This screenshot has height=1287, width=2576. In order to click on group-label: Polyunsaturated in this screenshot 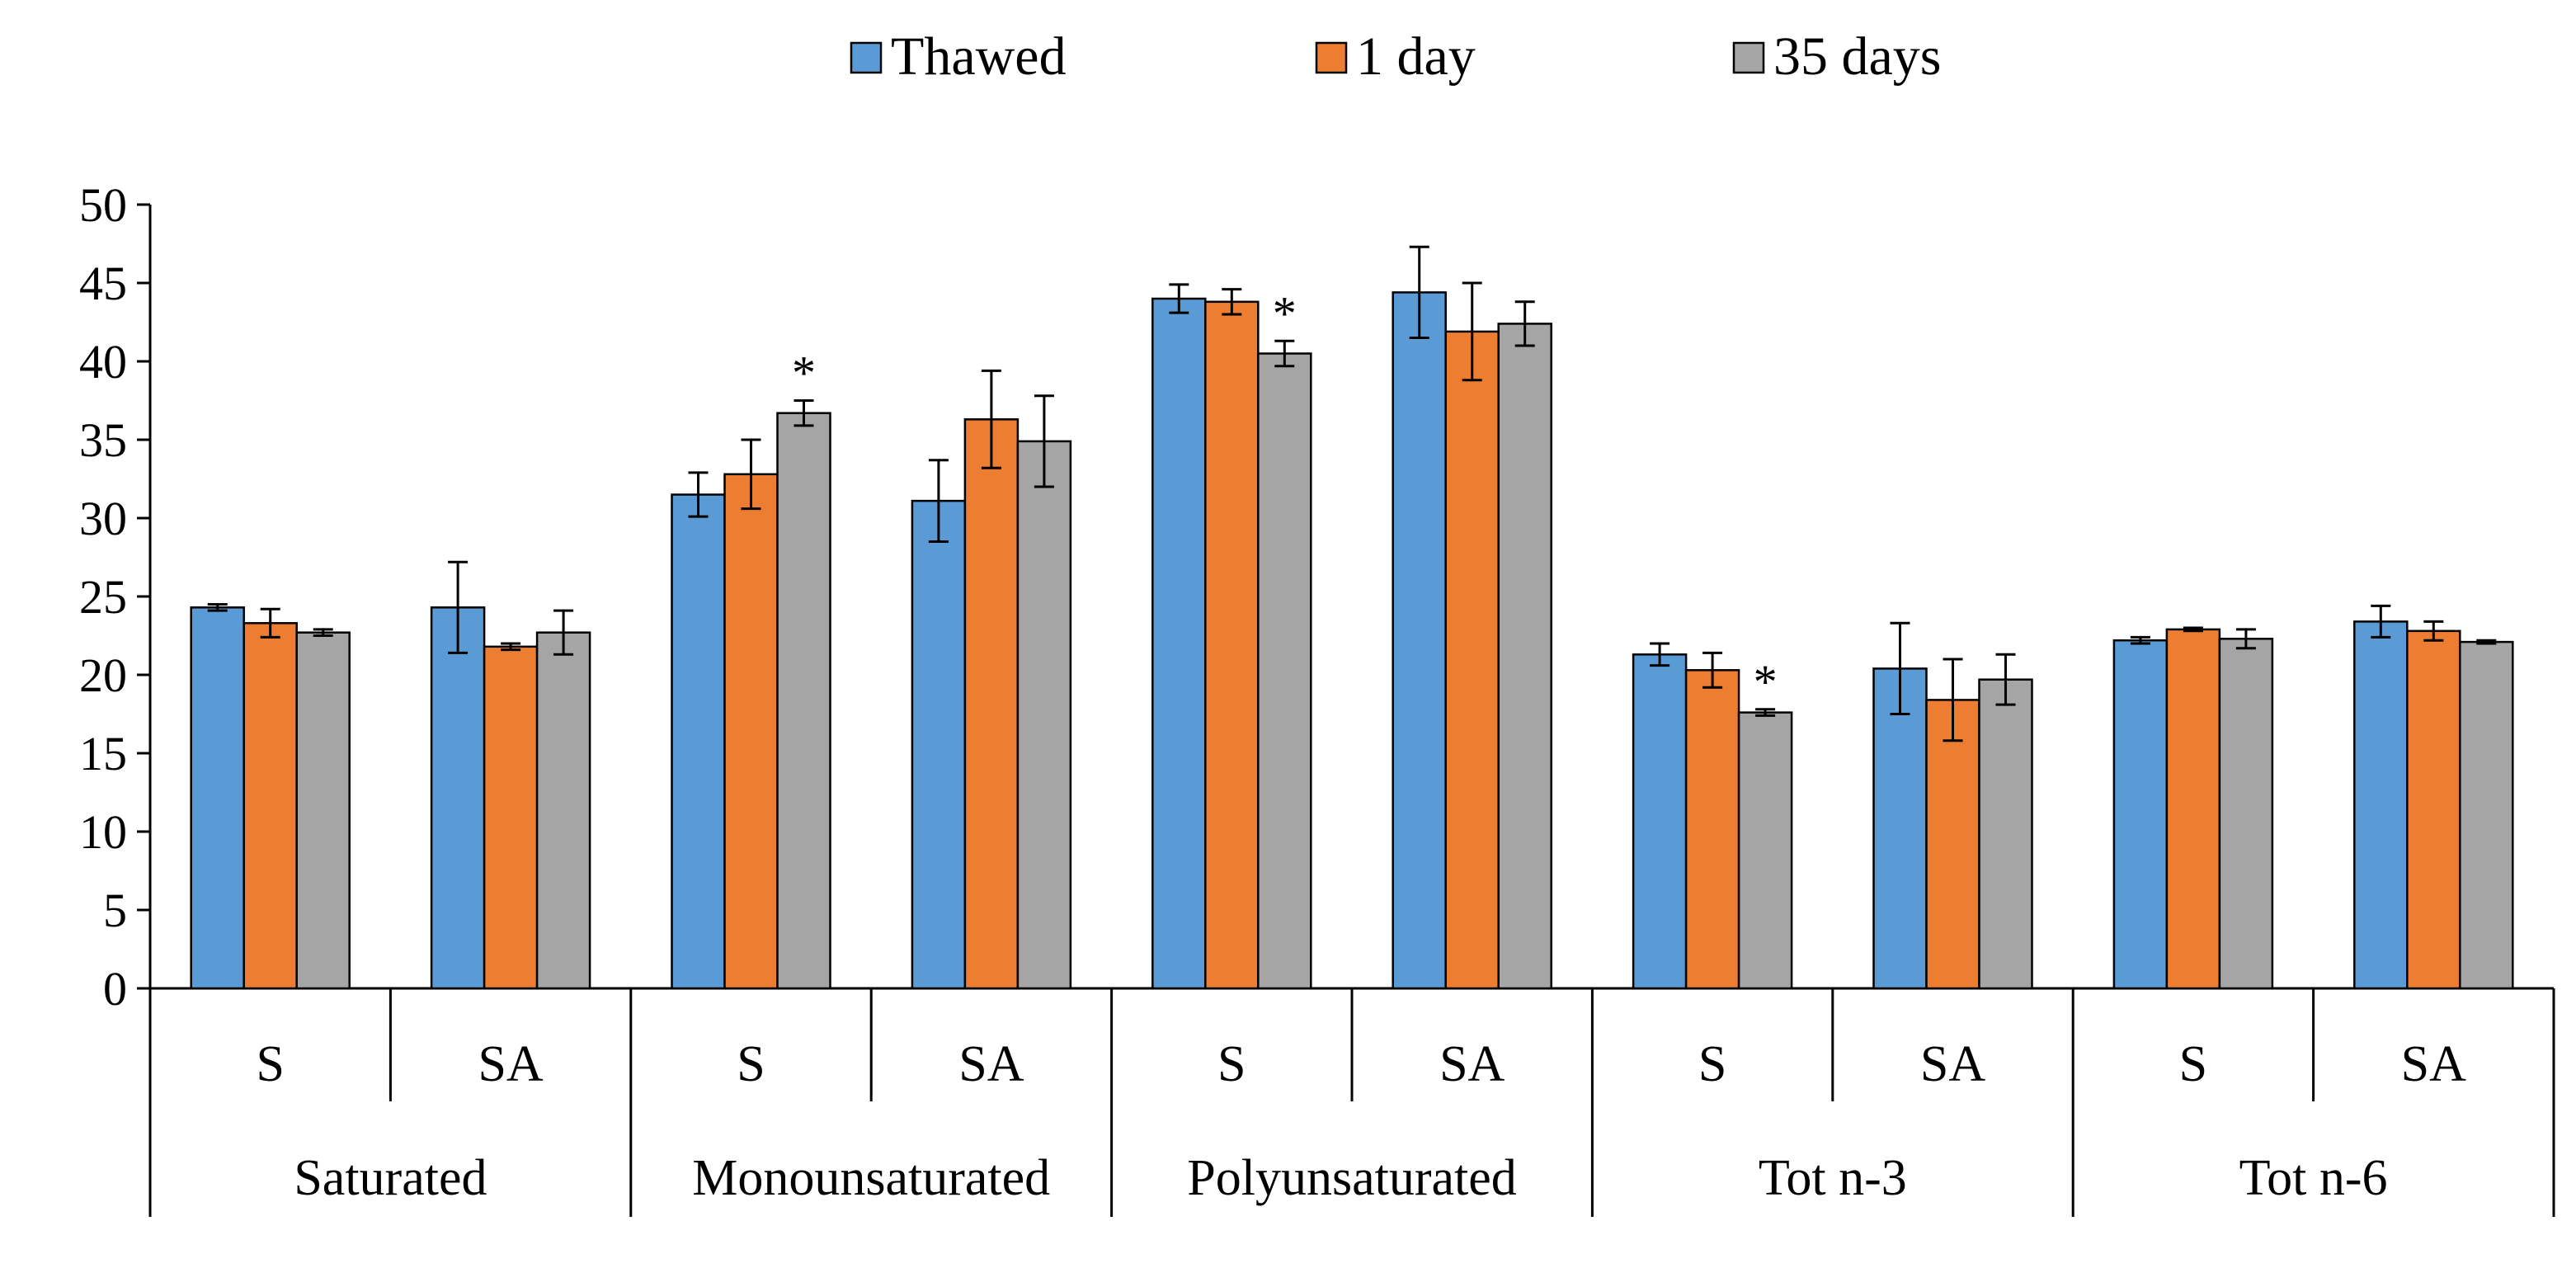, I will do `click(1352, 1178)`.